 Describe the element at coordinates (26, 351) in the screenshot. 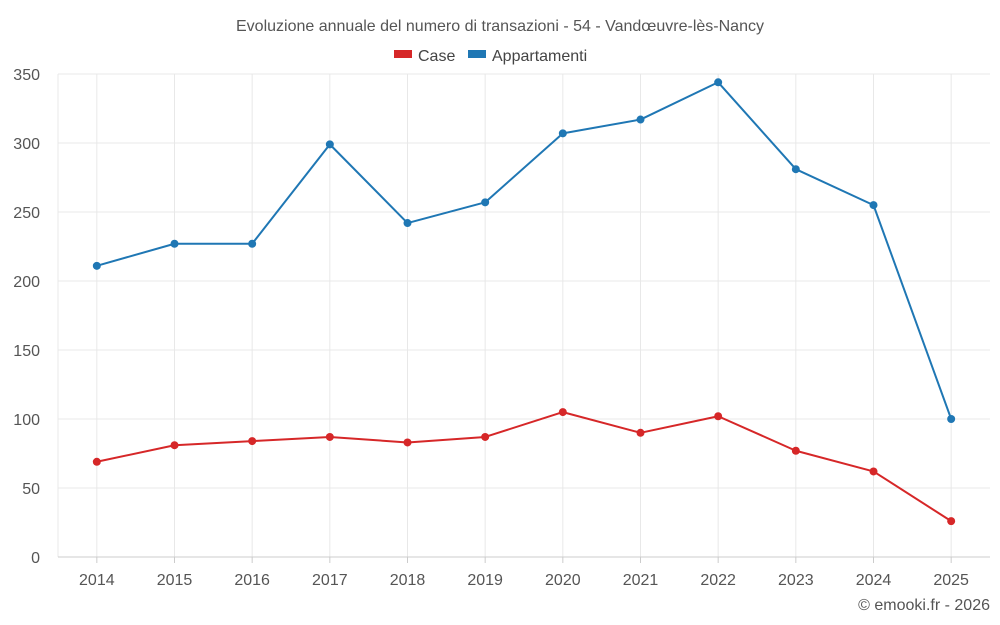

I see `y-tick-label: 150` at that location.